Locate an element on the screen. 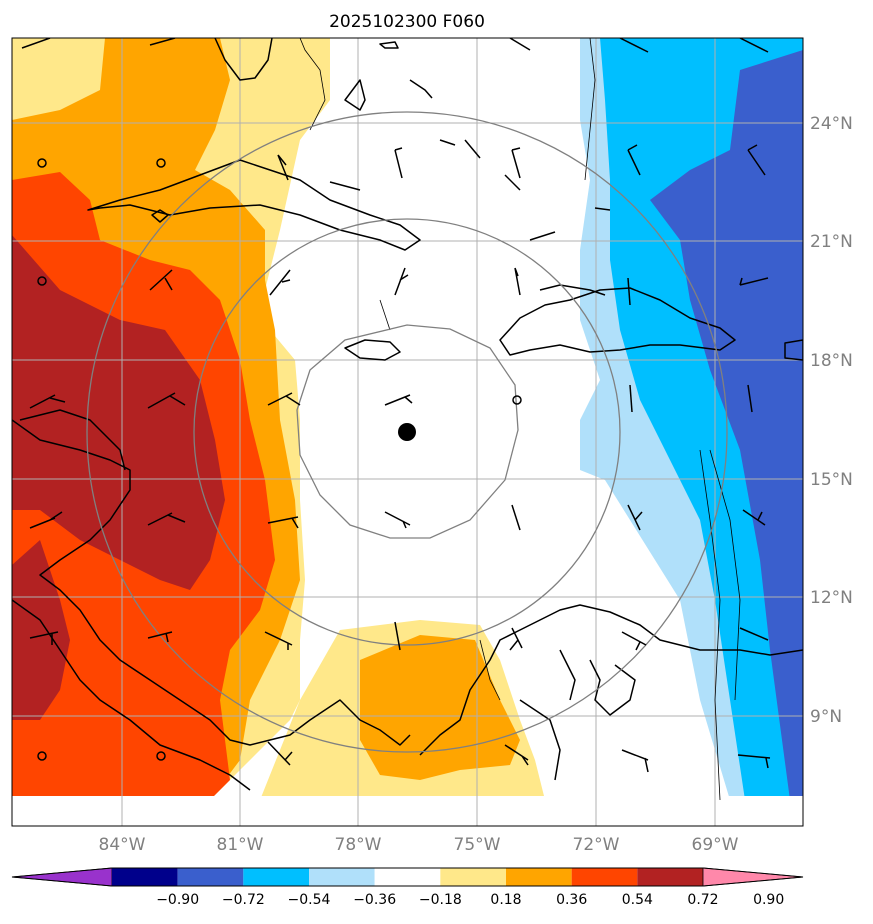  storm-center-marker is located at coordinates (407, 432).